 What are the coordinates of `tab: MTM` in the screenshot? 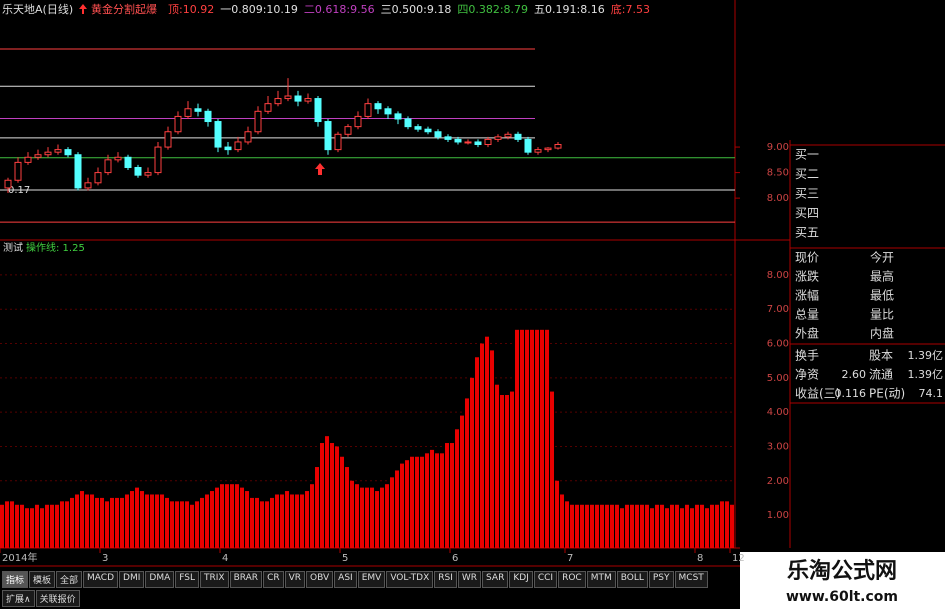 It's located at (601, 579).